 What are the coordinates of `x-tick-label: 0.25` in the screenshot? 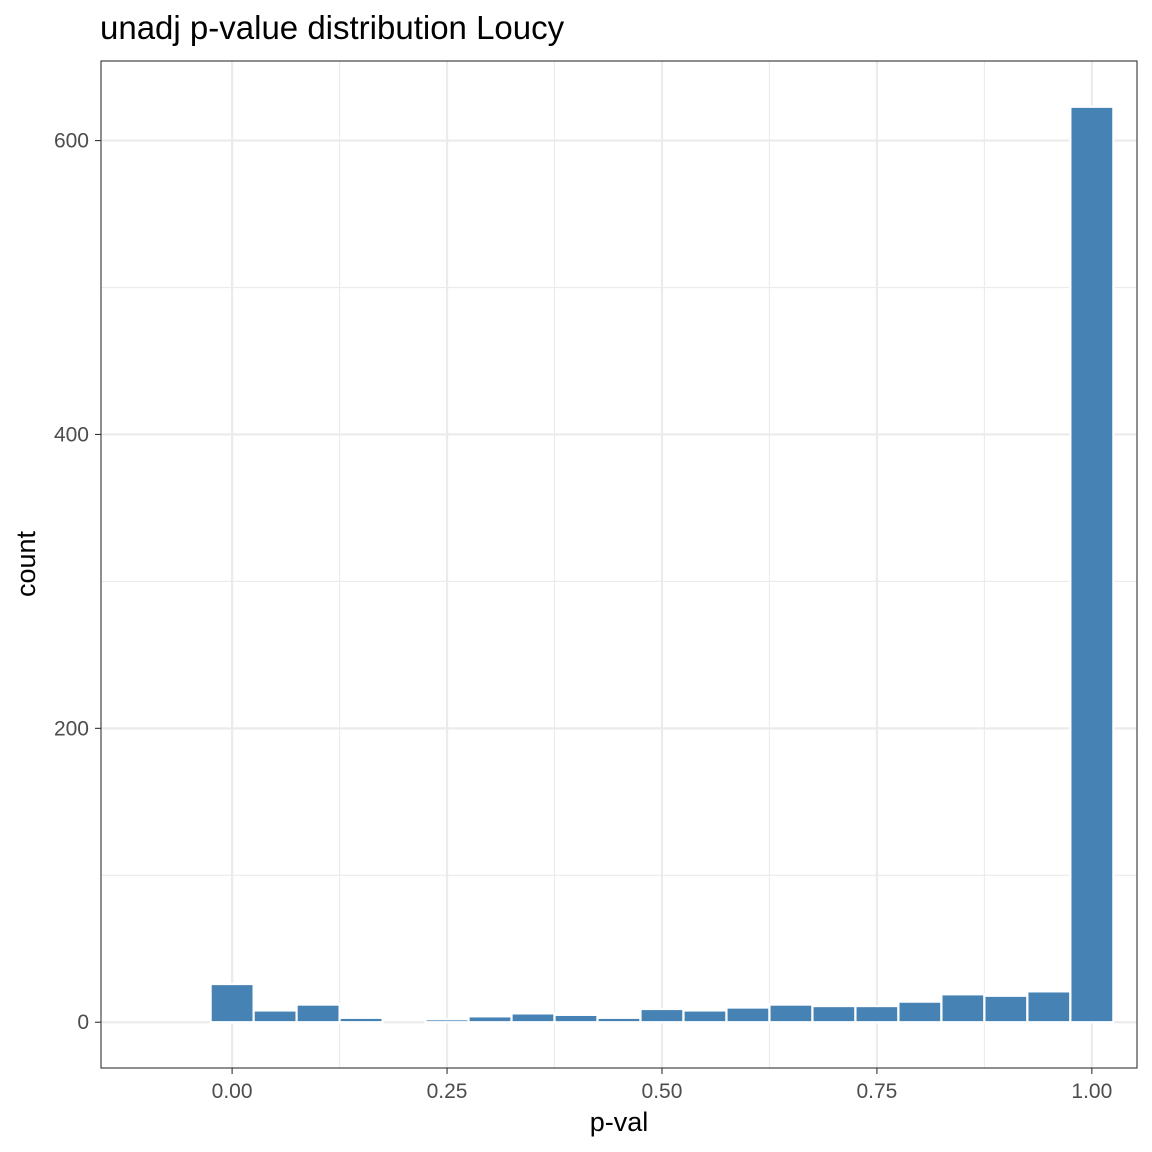 It's located at (447, 1091).